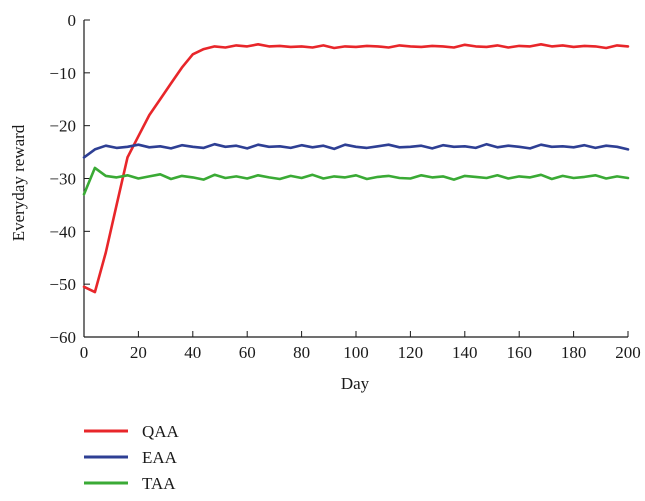 This screenshot has width=645, height=501. Describe the element at coordinates (411, 352) in the screenshot. I see `x-tick-label: 120` at that location.